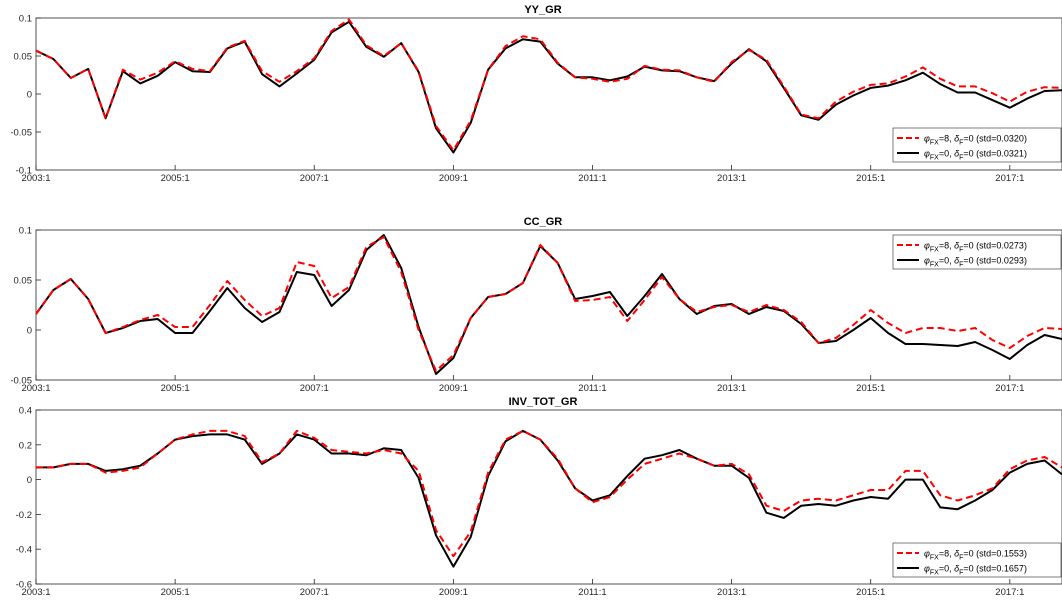 Image resolution: width=1062 pixels, height=602 pixels. I want to click on chart-title: CC_GR, so click(543, 222).